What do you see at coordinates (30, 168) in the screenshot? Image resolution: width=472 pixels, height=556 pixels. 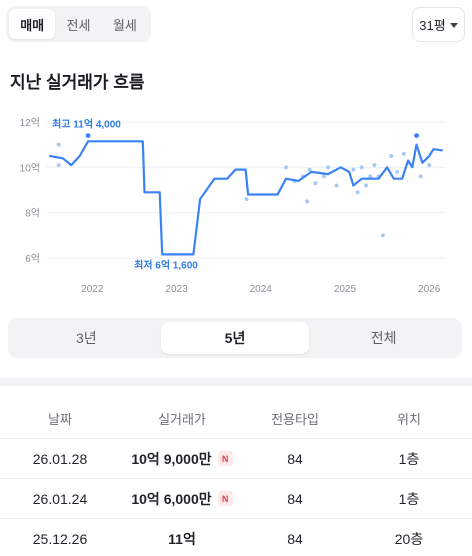 I see `y-tick-label: 10억` at bounding box center [30, 168].